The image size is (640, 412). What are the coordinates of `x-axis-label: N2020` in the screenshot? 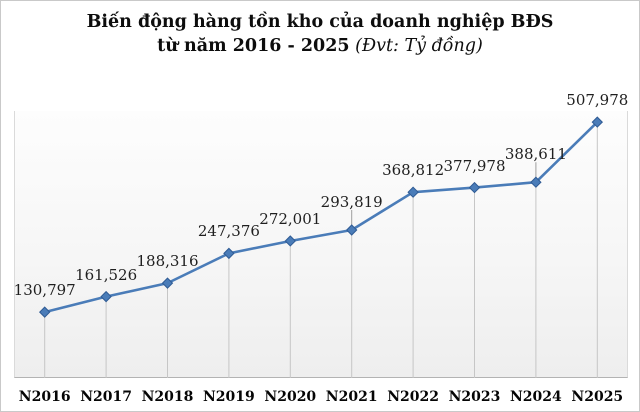 It's located at (290, 397).